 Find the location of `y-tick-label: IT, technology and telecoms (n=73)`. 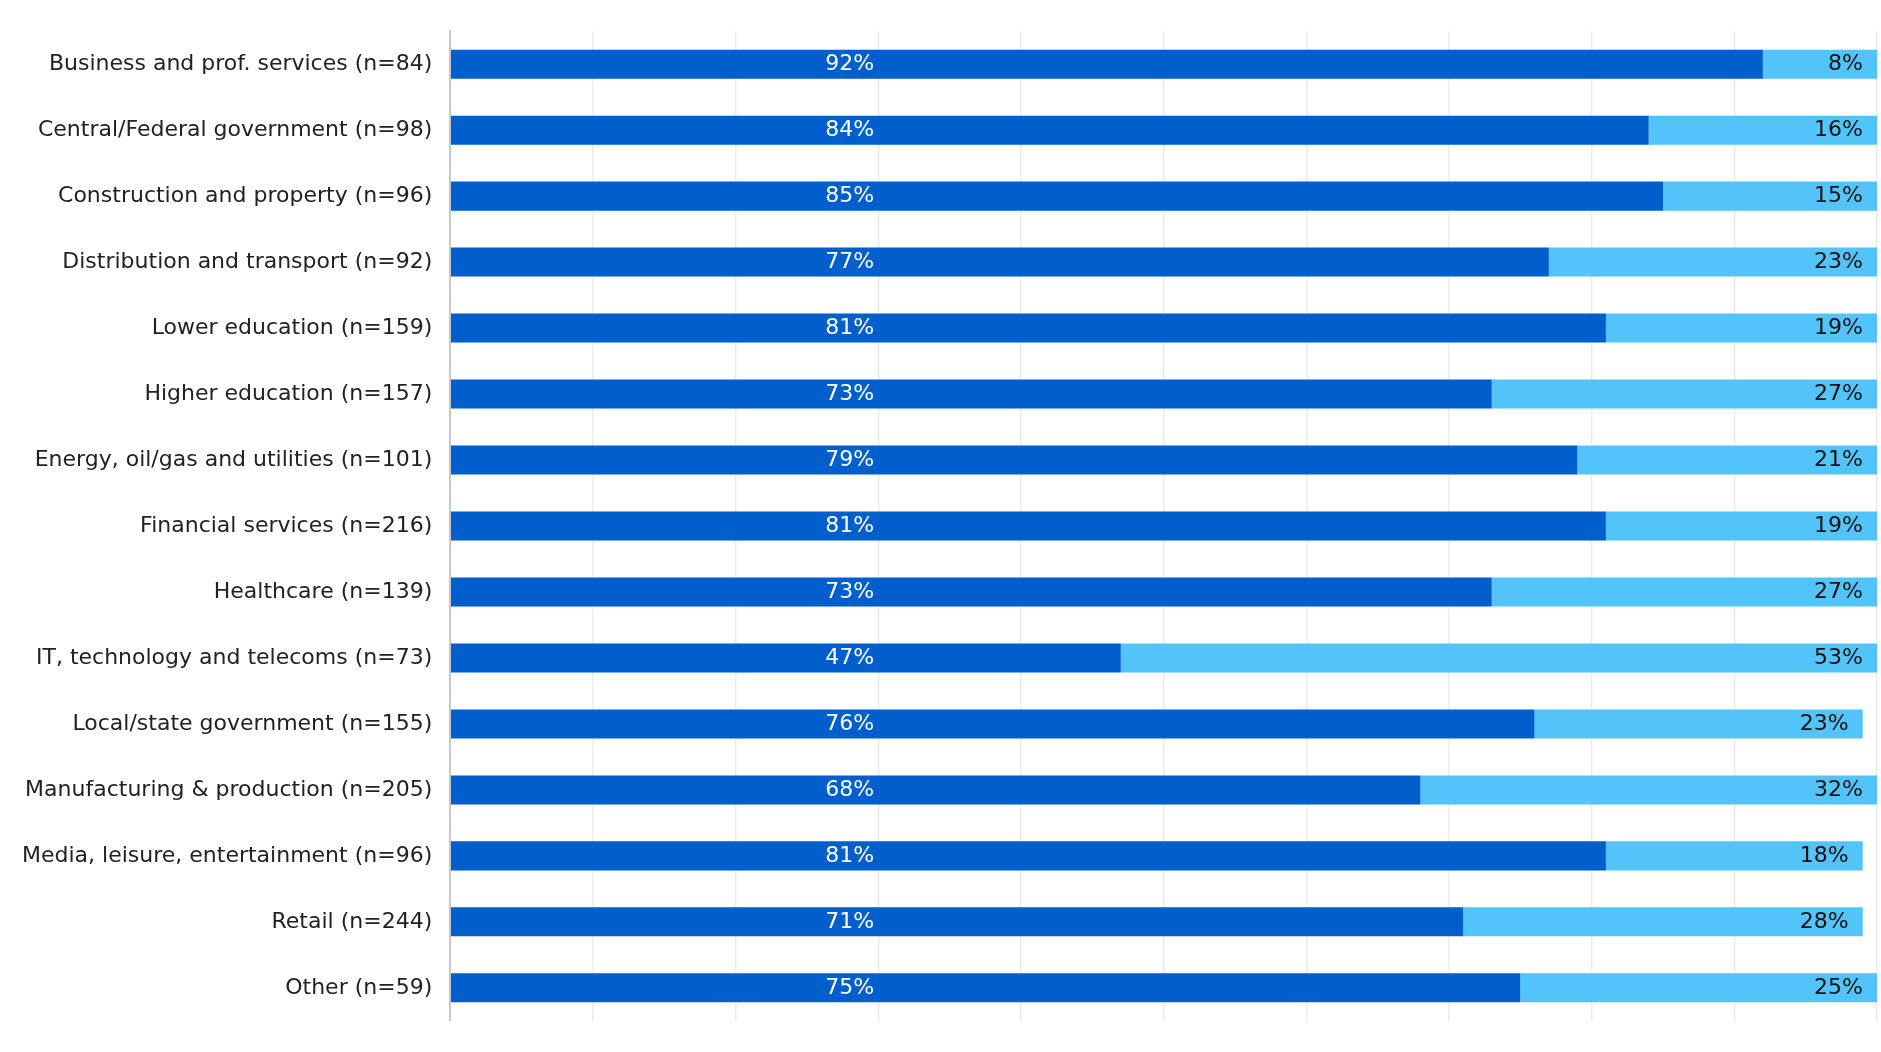

y-tick-label: IT, technology and telecoms (n=73) is located at coordinates (234, 656).